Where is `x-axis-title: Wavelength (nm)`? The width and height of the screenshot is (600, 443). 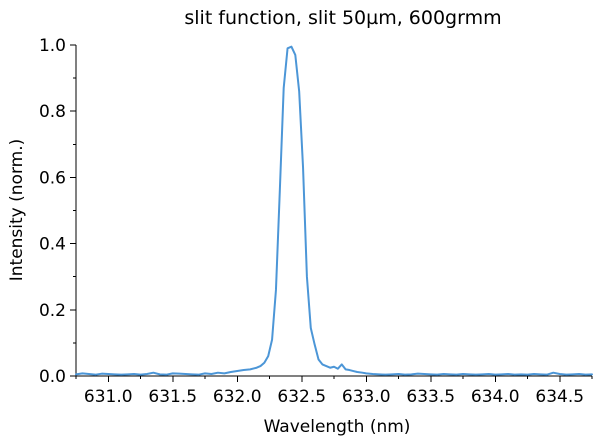 x-axis-title: Wavelength (nm) is located at coordinates (337, 427).